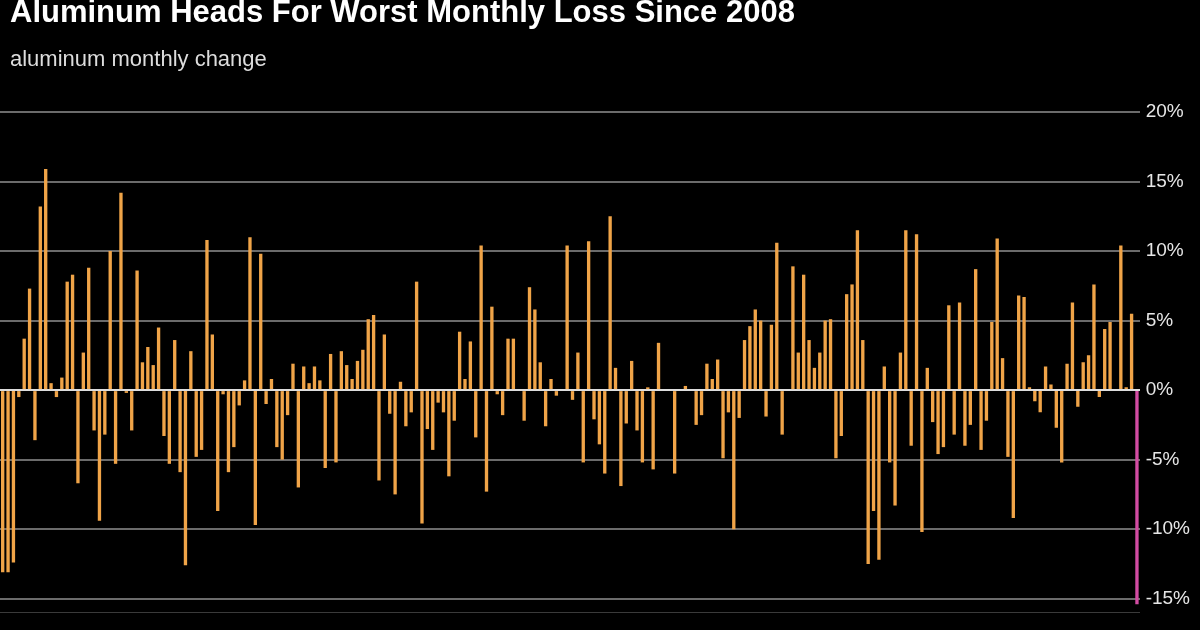 The height and width of the screenshot is (630, 1200). Describe the element at coordinates (1159, 389) in the screenshot. I see `y-tick-label: 0%` at that location.